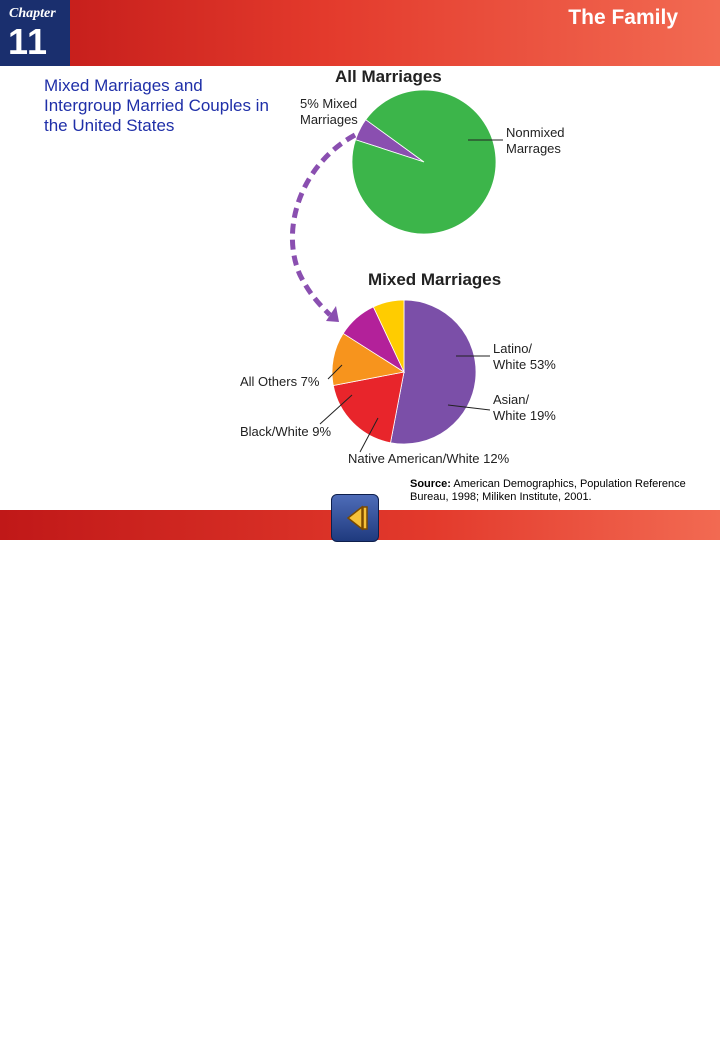  Describe the element at coordinates (329, 111) in the screenshot. I see `label-mixed-marriages-pct: 5% Mixed Marriages` at that location.